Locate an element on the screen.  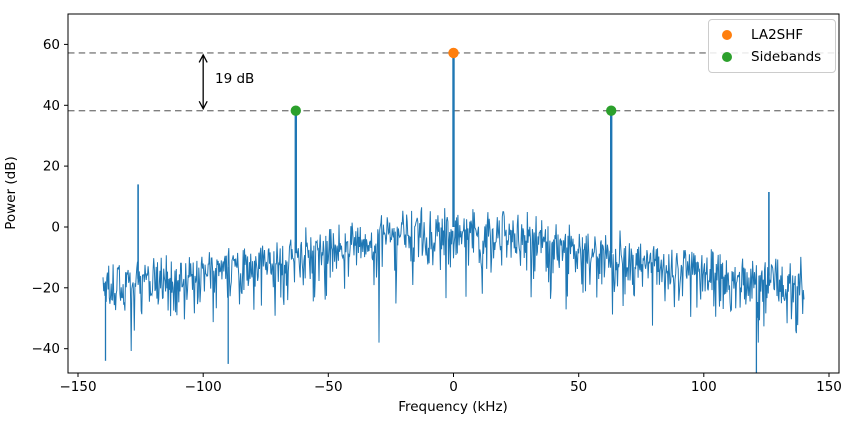
peak-markers is located at coordinates (453, 81).